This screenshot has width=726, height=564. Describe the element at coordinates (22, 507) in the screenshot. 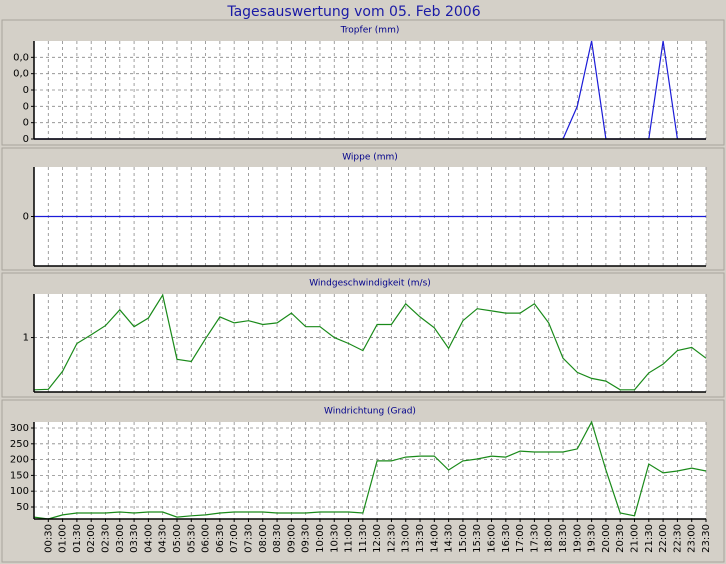

I see `y-tick-label: 50` at that location.